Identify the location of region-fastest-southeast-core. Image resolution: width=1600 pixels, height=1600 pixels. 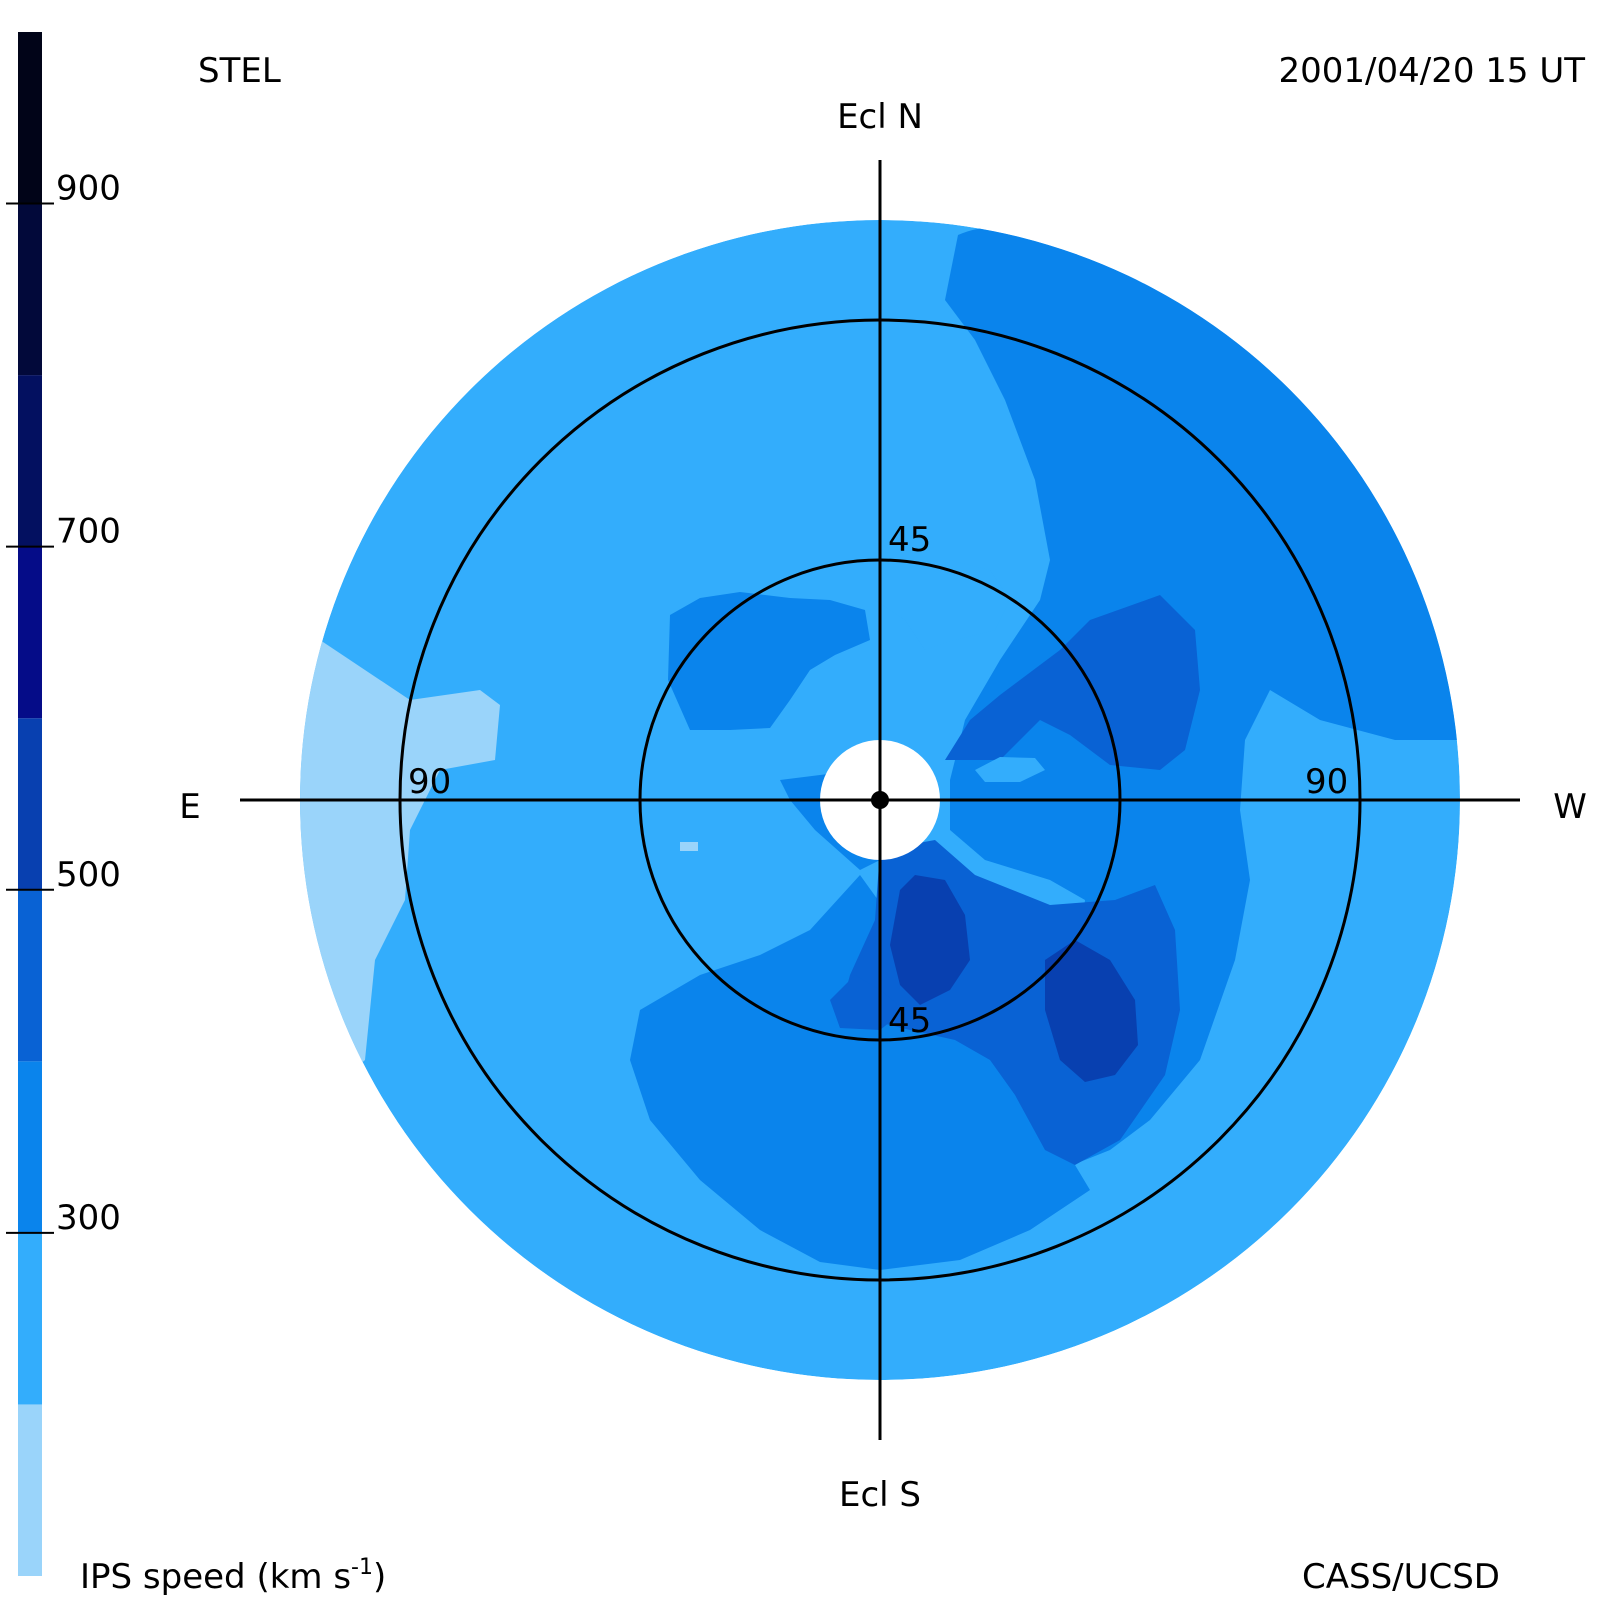
(1091, 1011).